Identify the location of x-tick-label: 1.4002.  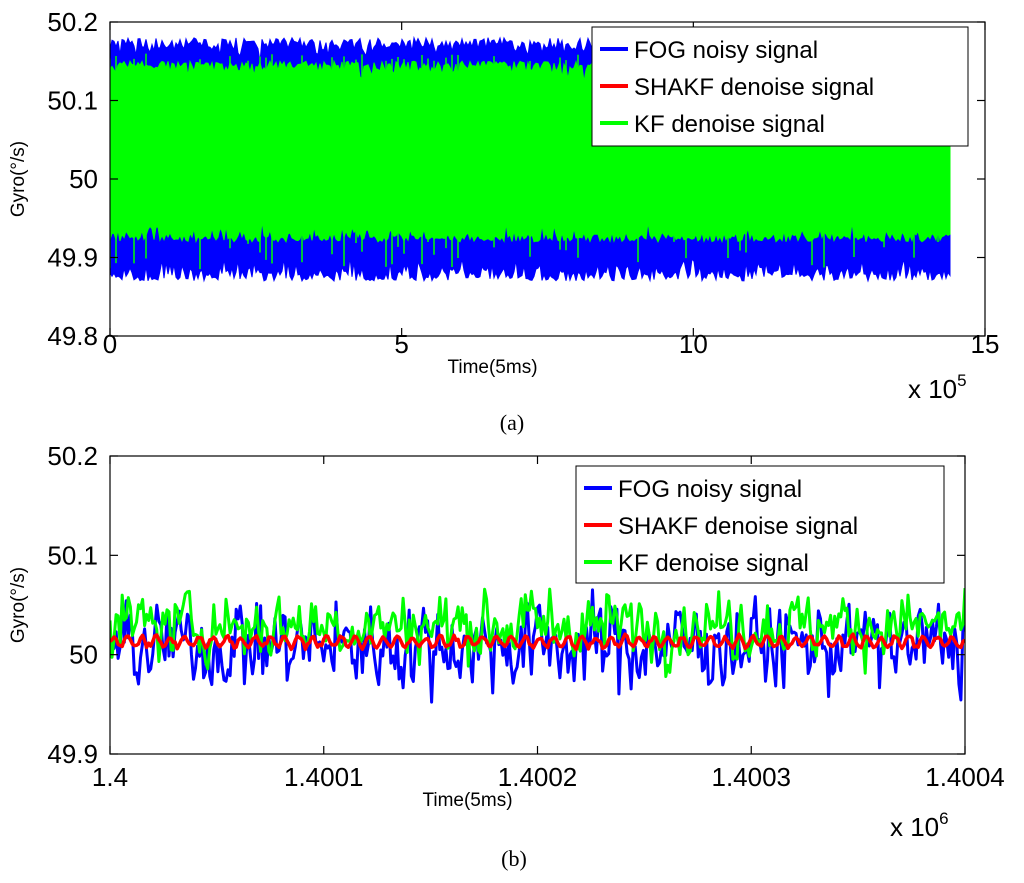
(538, 777).